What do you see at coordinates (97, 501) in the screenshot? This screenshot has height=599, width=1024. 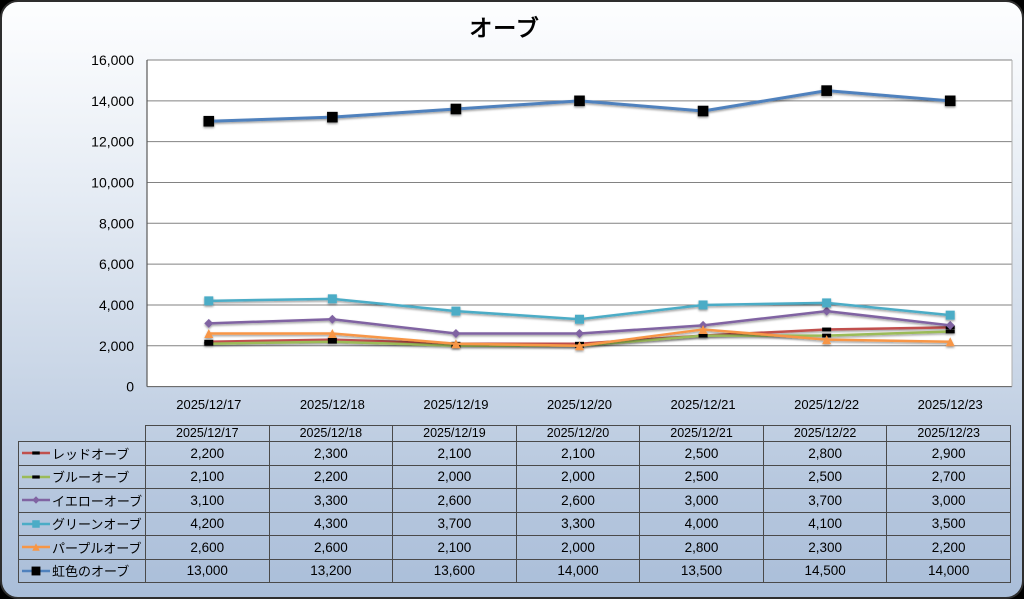 I see `series-name-label: イエローオーブ` at bounding box center [97, 501].